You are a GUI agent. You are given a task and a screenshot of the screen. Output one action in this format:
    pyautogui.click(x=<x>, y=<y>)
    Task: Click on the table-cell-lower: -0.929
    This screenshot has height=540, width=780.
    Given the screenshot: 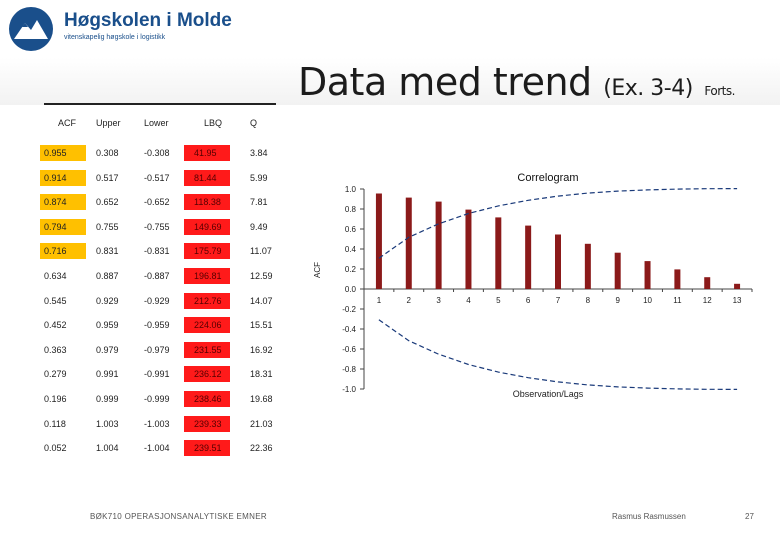 What is the action you would take?
    pyautogui.click(x=157, y=300)
    